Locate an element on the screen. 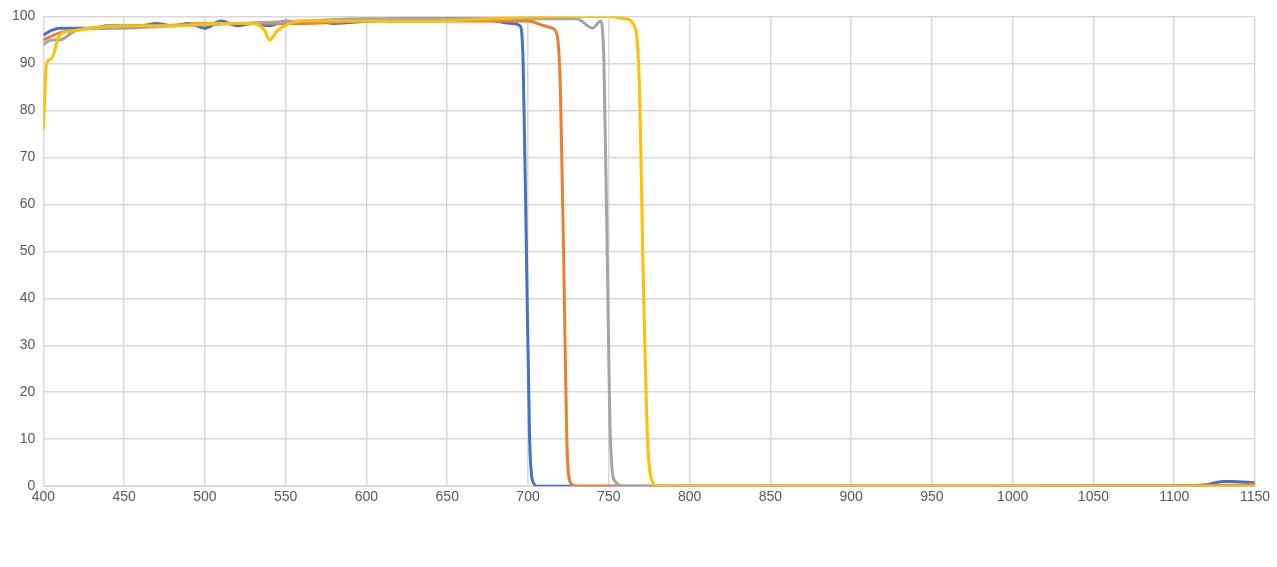  y-tick-label: 10 is located at coordinates (27, 438).